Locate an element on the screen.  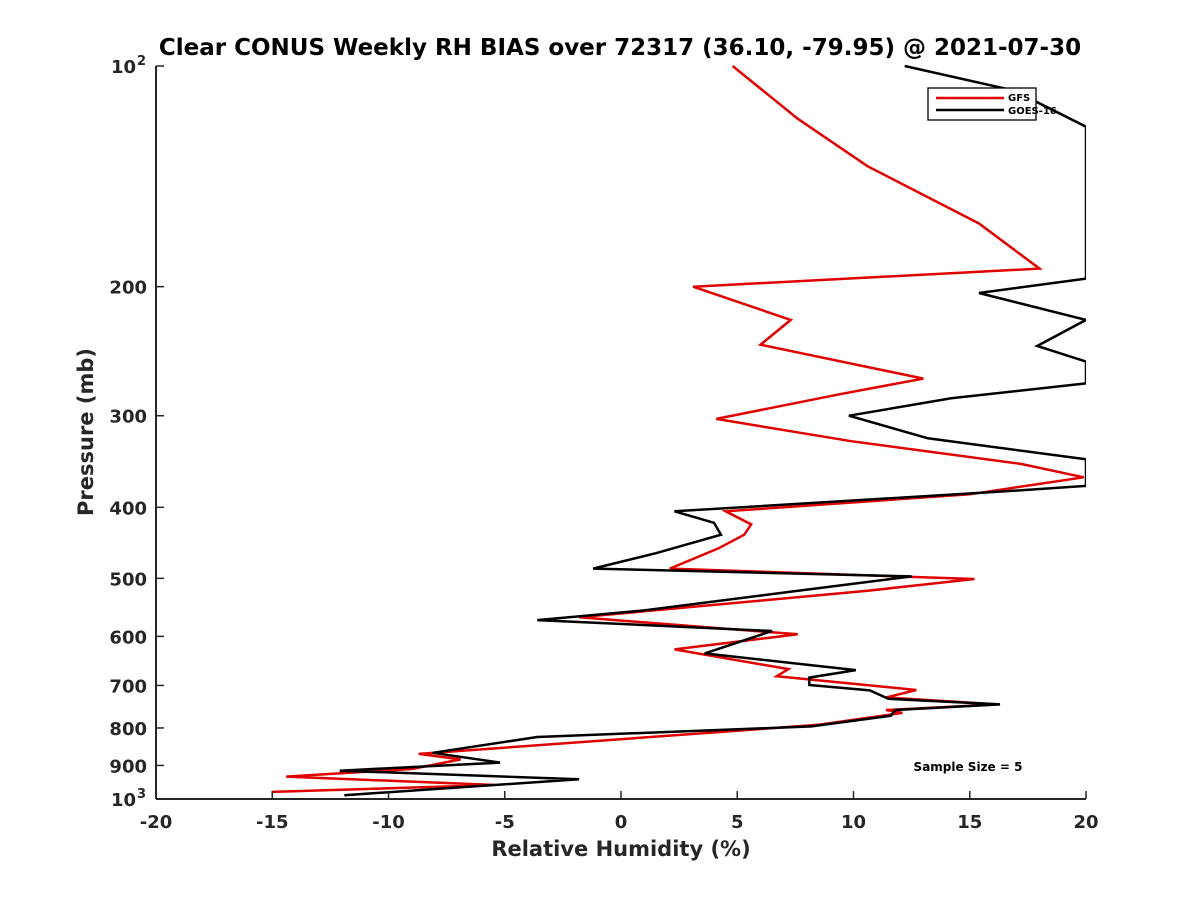
y-axis-label: Pressure (mb) is located at coordinates (86, 432).